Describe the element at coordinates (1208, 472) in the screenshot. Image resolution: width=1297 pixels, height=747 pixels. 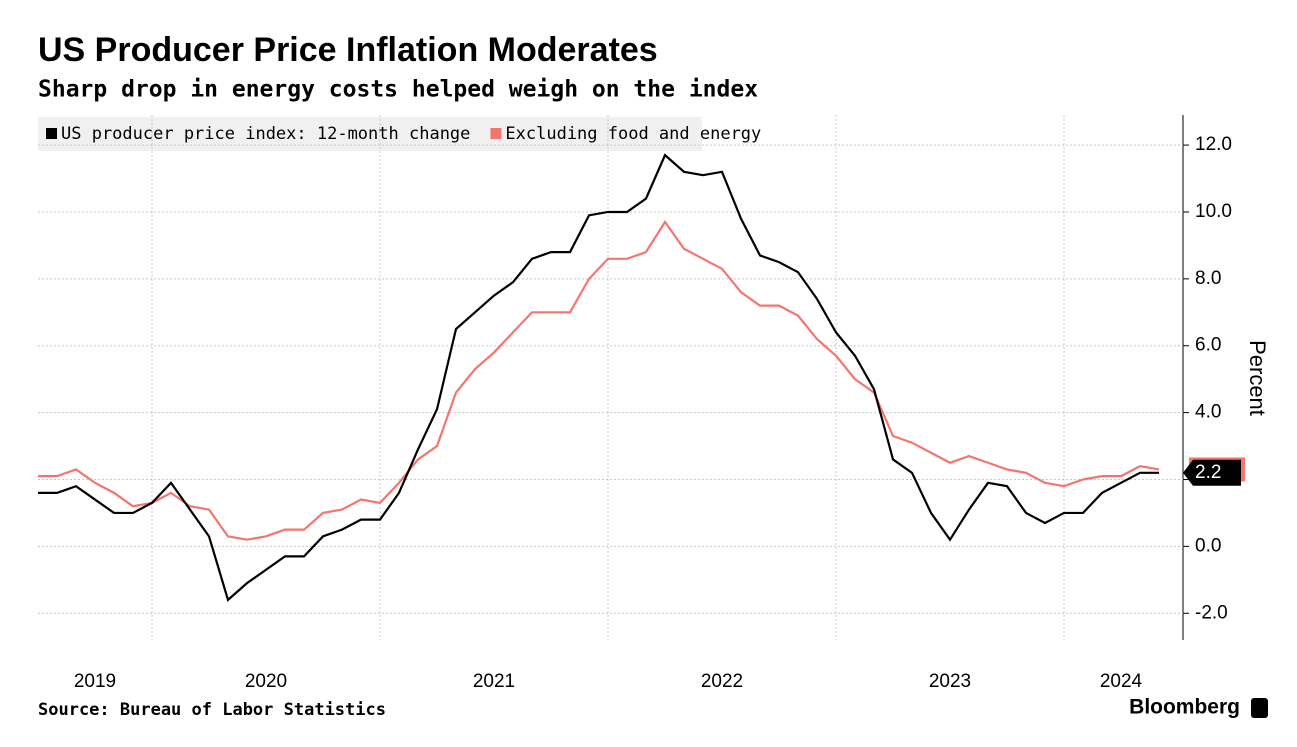
I see `last-value-label: 2.2` at that location.